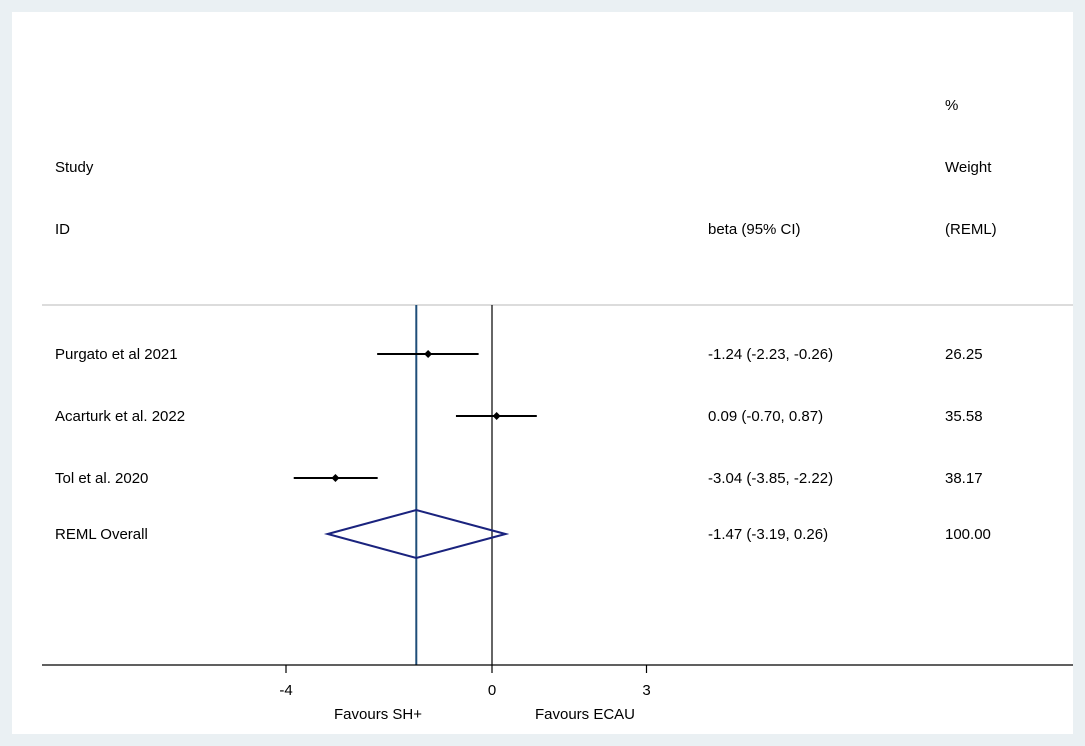 This screenshot has height=746, width=1085. Describe the element at coordinates (770, 354) in the screenshot. I see `study-ci-text: -1.24 (-2.23, -0.26)` at that location.